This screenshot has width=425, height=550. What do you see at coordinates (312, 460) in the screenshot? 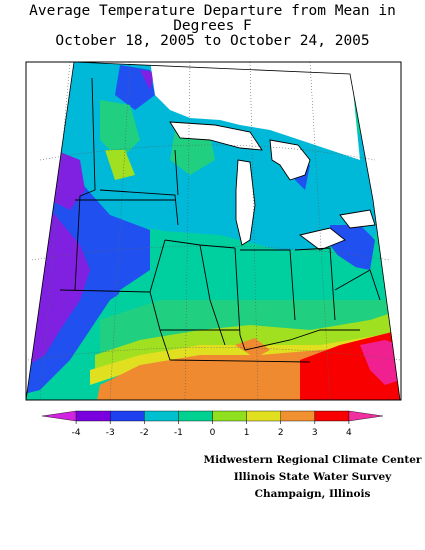
I see `credit-line-1: Midwestern Regional Climate Center` at bounding box center [312, 460].